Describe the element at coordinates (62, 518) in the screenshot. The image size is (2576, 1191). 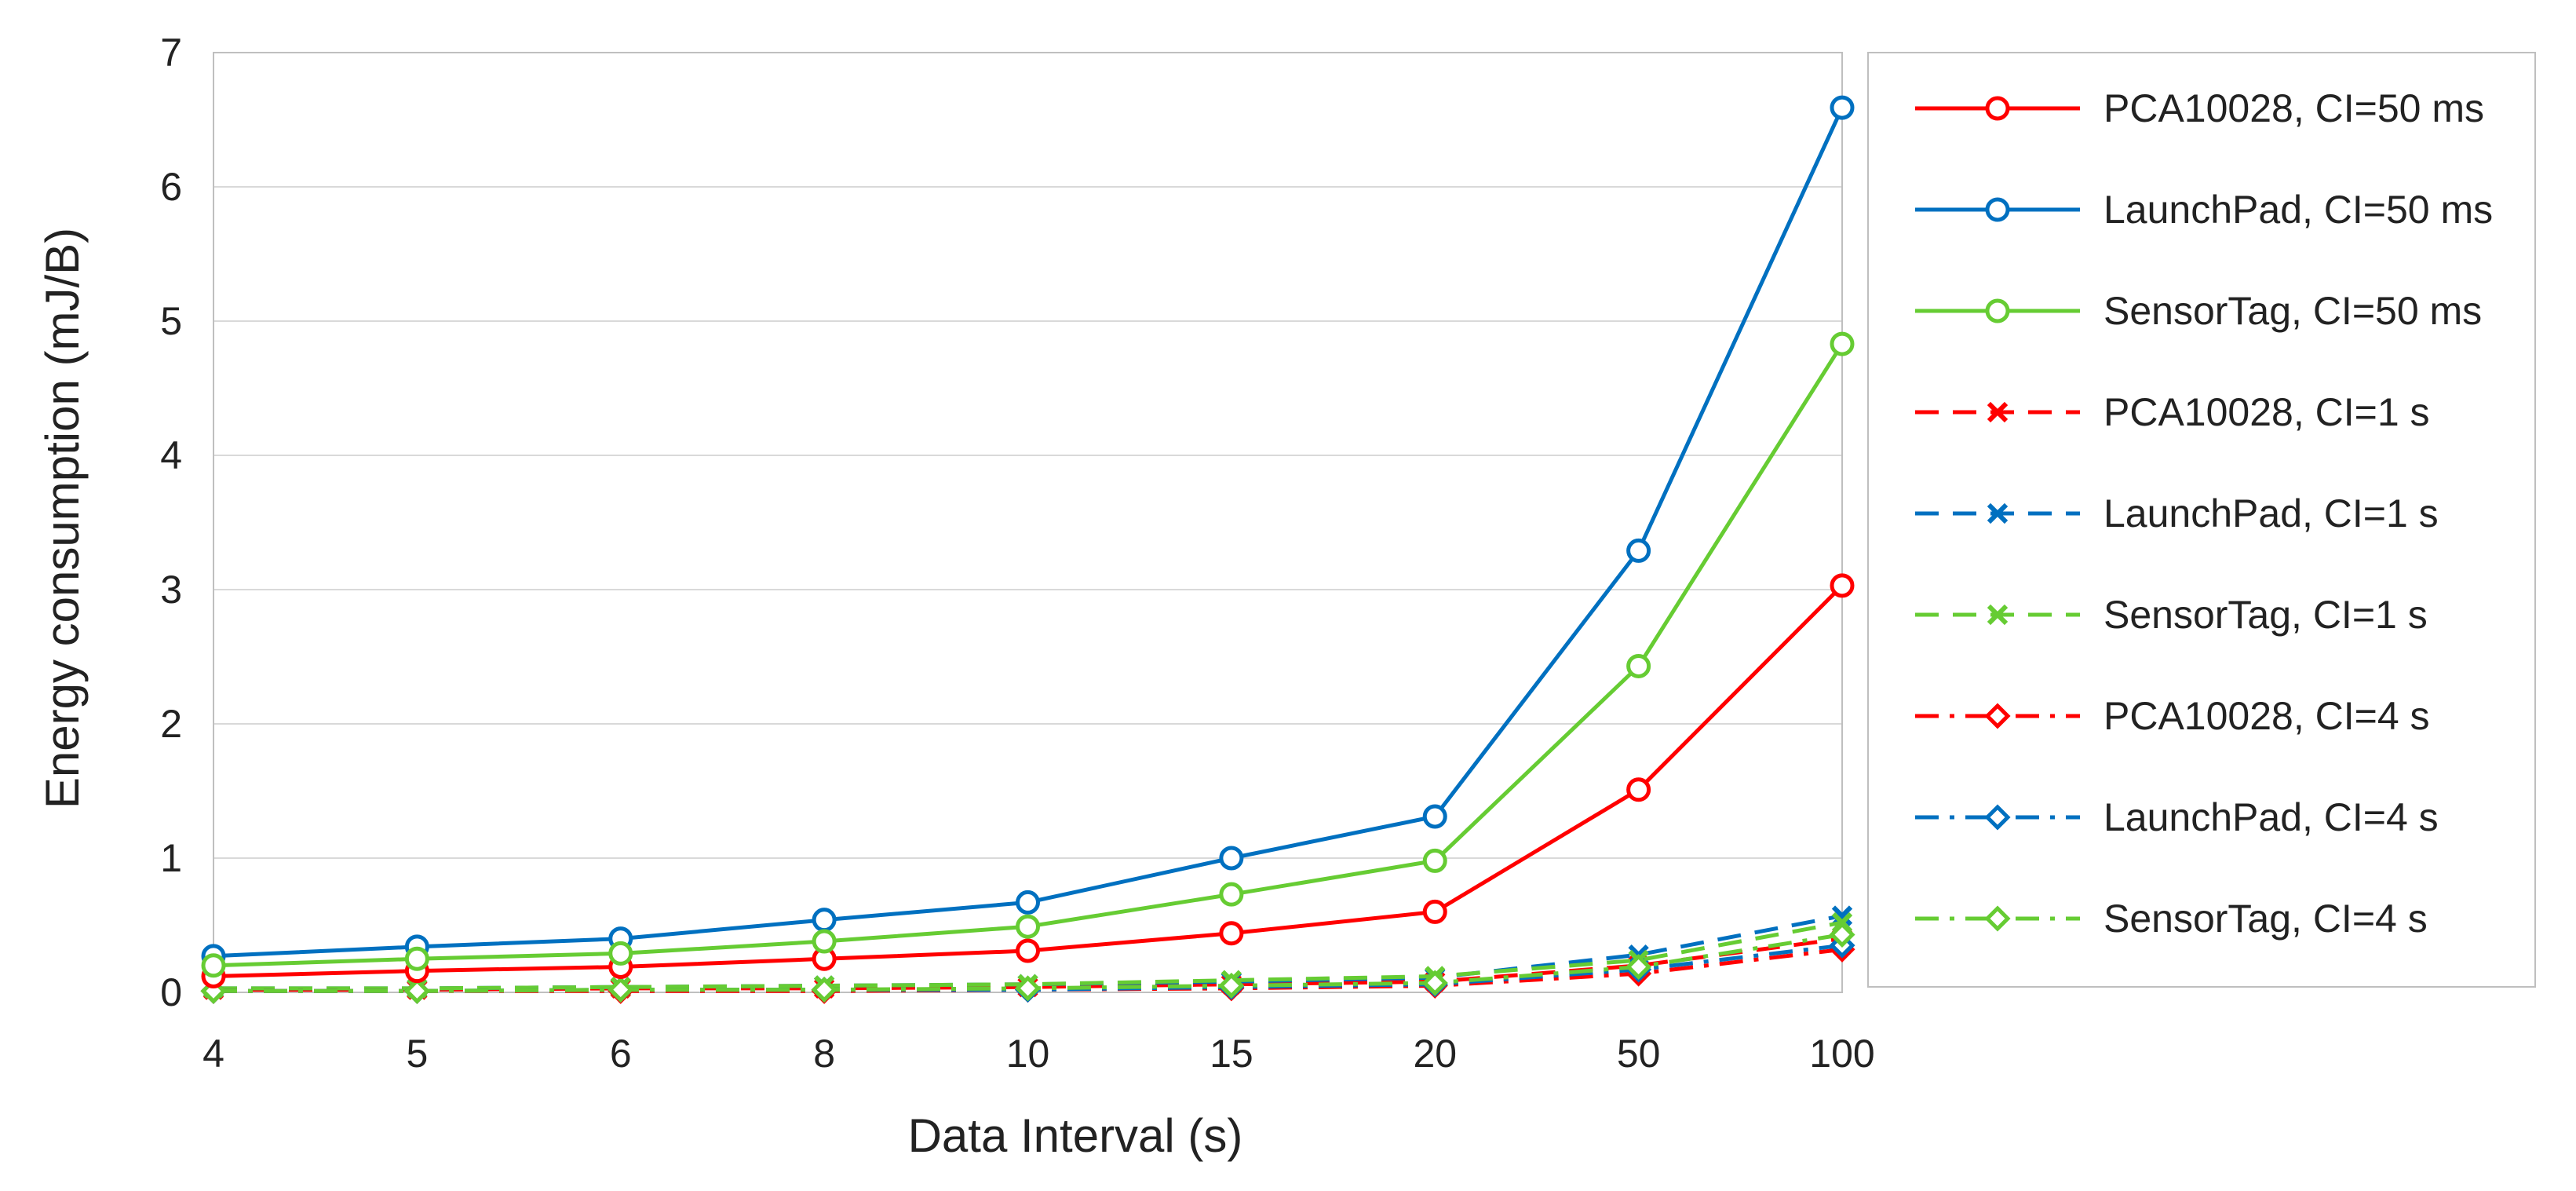
I see `y-axis-title: Energy consumption (mJ/B)` at that location.